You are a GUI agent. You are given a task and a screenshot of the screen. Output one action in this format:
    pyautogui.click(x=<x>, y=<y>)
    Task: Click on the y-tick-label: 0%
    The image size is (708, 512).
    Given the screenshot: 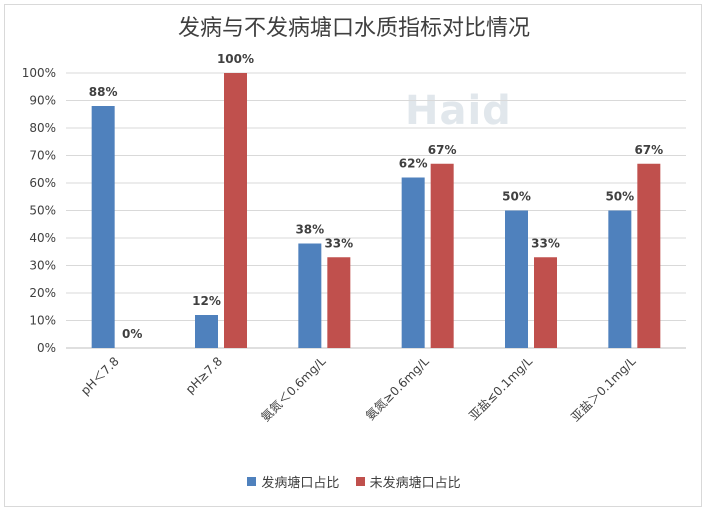 What is the action you would take?
    pyautogui.click(x=46, y=348)
    